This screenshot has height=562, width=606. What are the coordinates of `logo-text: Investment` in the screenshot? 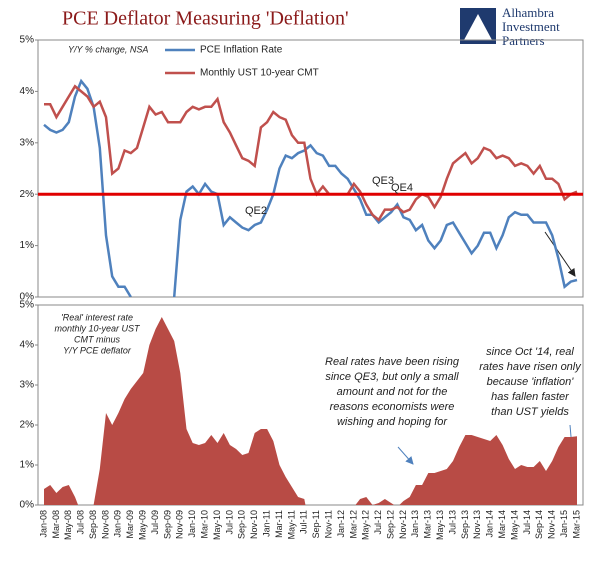 It's located at (531, 26).